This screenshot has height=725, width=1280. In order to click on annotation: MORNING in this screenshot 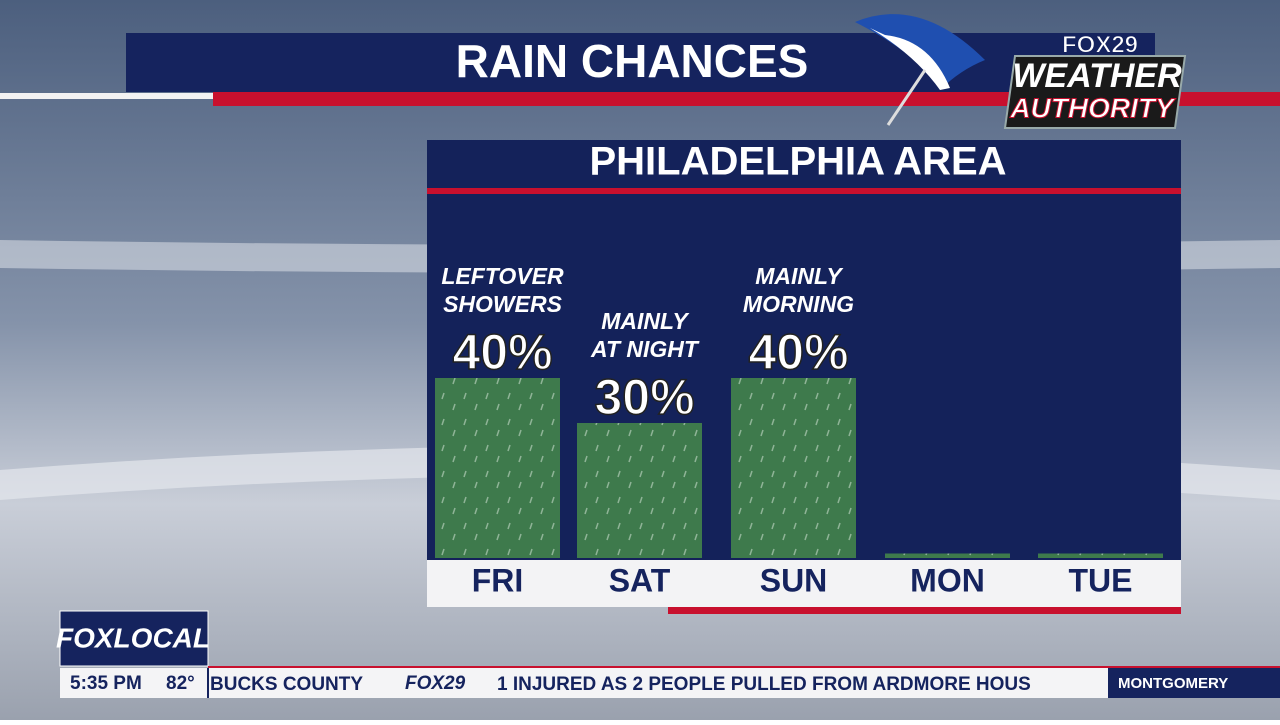, I will do `click(798, 304)`.